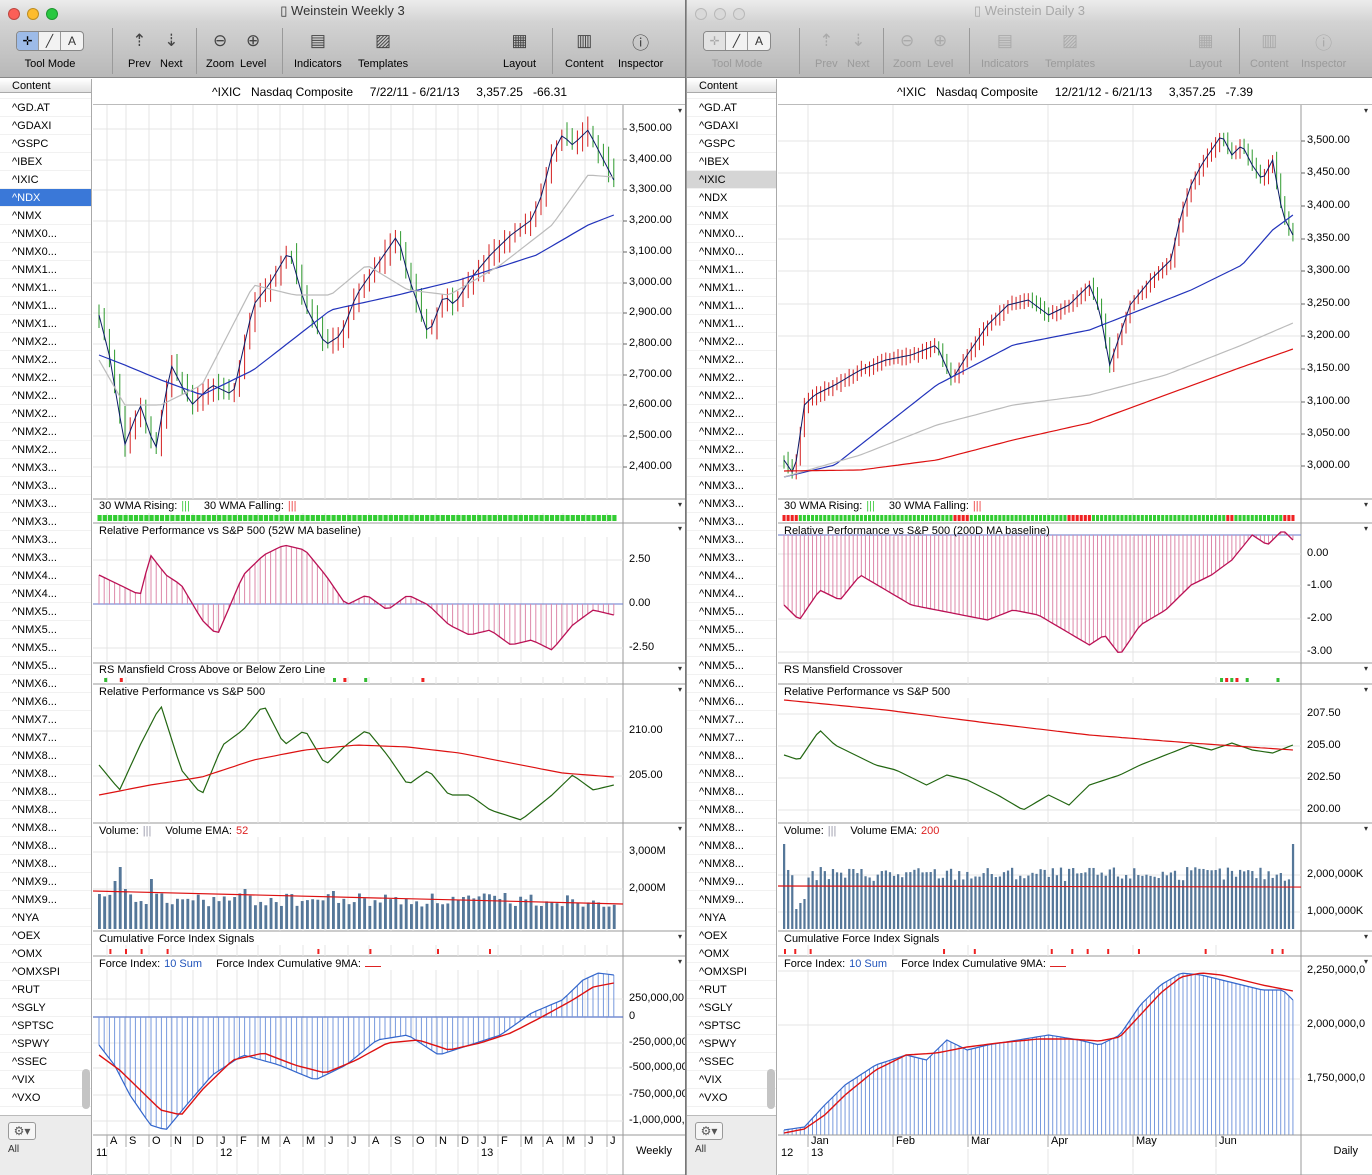 This screenshot has width=1372, height=1175. I want to click on sidebar-item: ^IXIC, so click(45, 180).